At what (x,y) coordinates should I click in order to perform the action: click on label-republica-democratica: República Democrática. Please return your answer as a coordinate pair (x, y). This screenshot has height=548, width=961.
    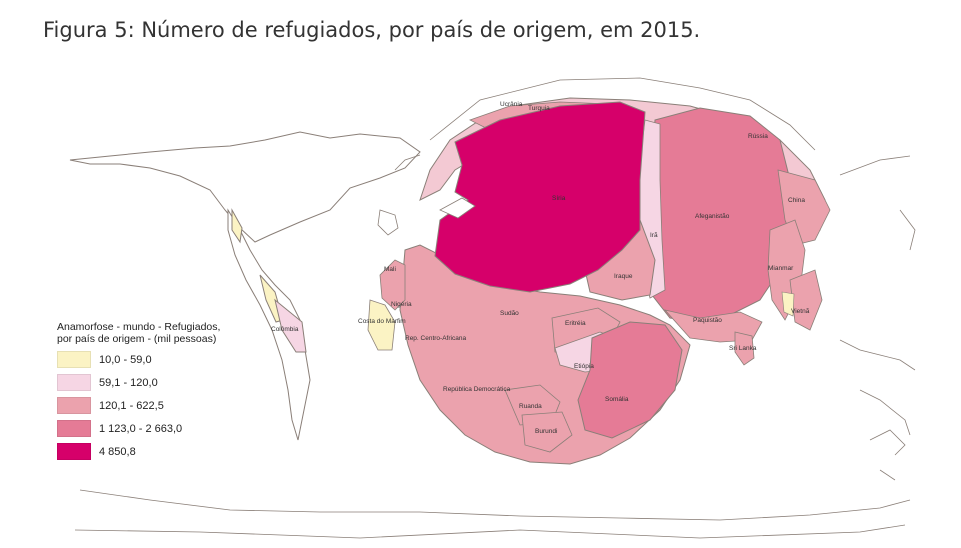
    Looking at the image, I should click on (477, 389).